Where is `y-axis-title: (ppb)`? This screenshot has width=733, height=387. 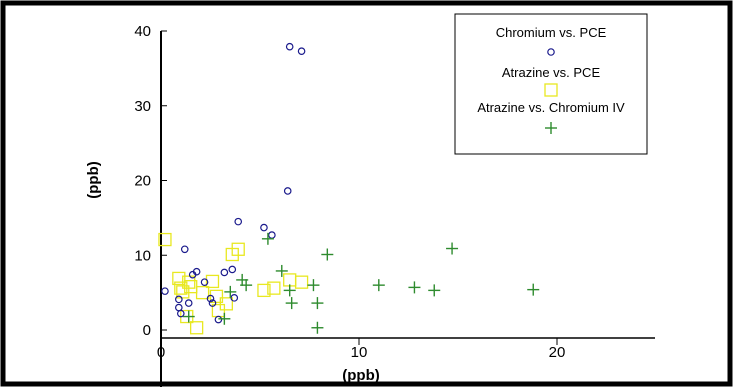
y-axis-title: (ppb) is located at coordinates (93, 179).